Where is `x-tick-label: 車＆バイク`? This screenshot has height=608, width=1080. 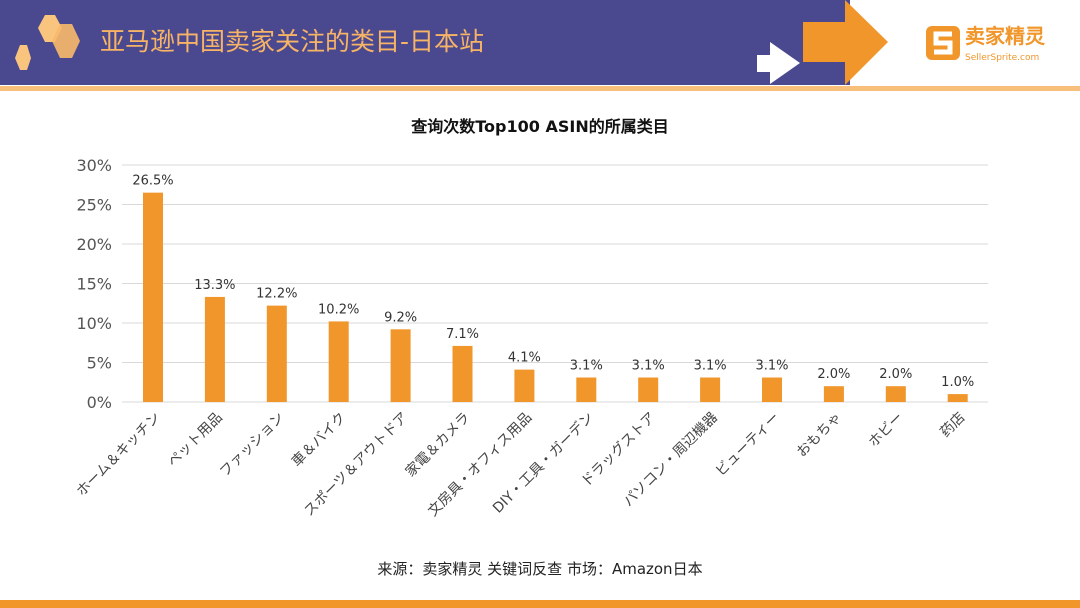
x-tick-label: 車＆バイク is located at coordinates (318, 439).